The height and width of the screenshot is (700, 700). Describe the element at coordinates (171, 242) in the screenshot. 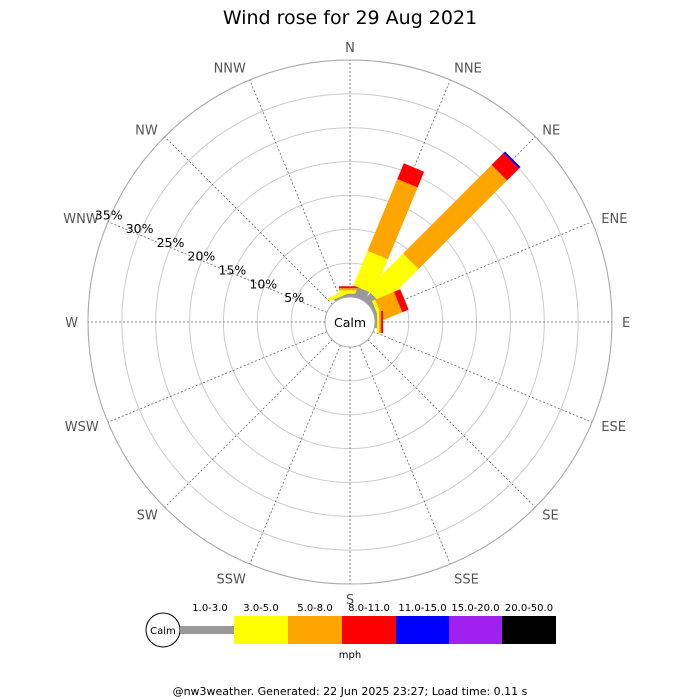

I see `pct-label-25: 25%` at that location.